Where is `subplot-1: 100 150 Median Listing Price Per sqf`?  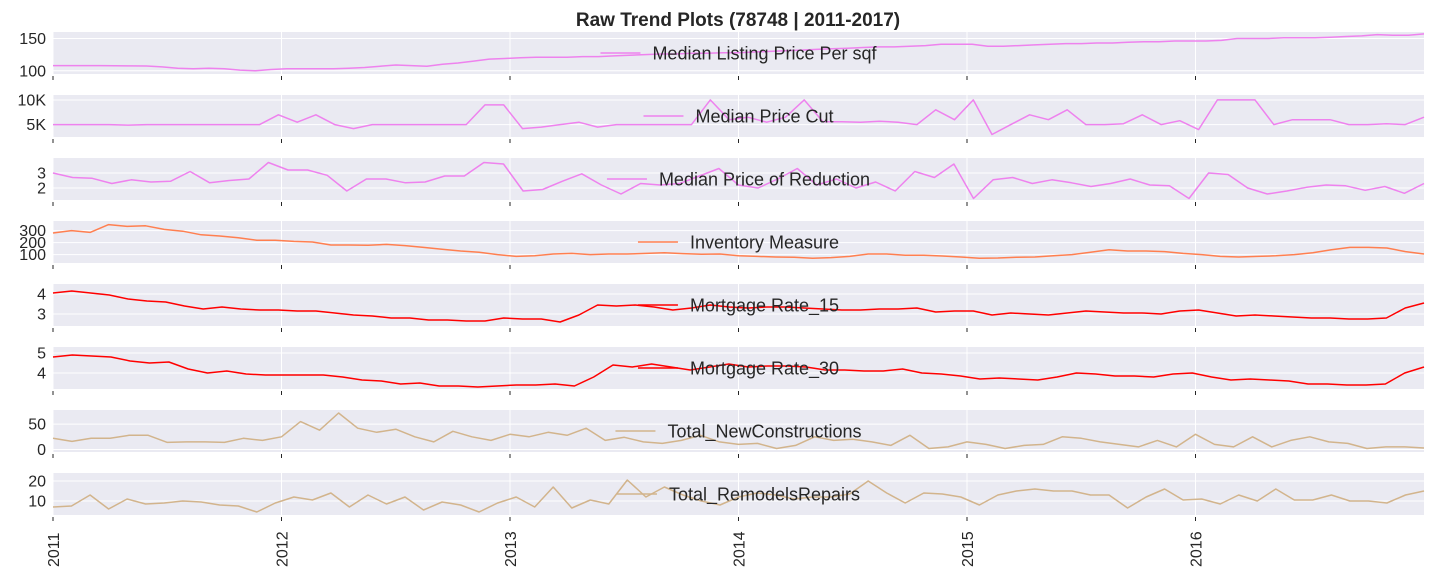
subplot-1: 100 150 Median Listing Price Per sqf is located at coordinates (722, 55).